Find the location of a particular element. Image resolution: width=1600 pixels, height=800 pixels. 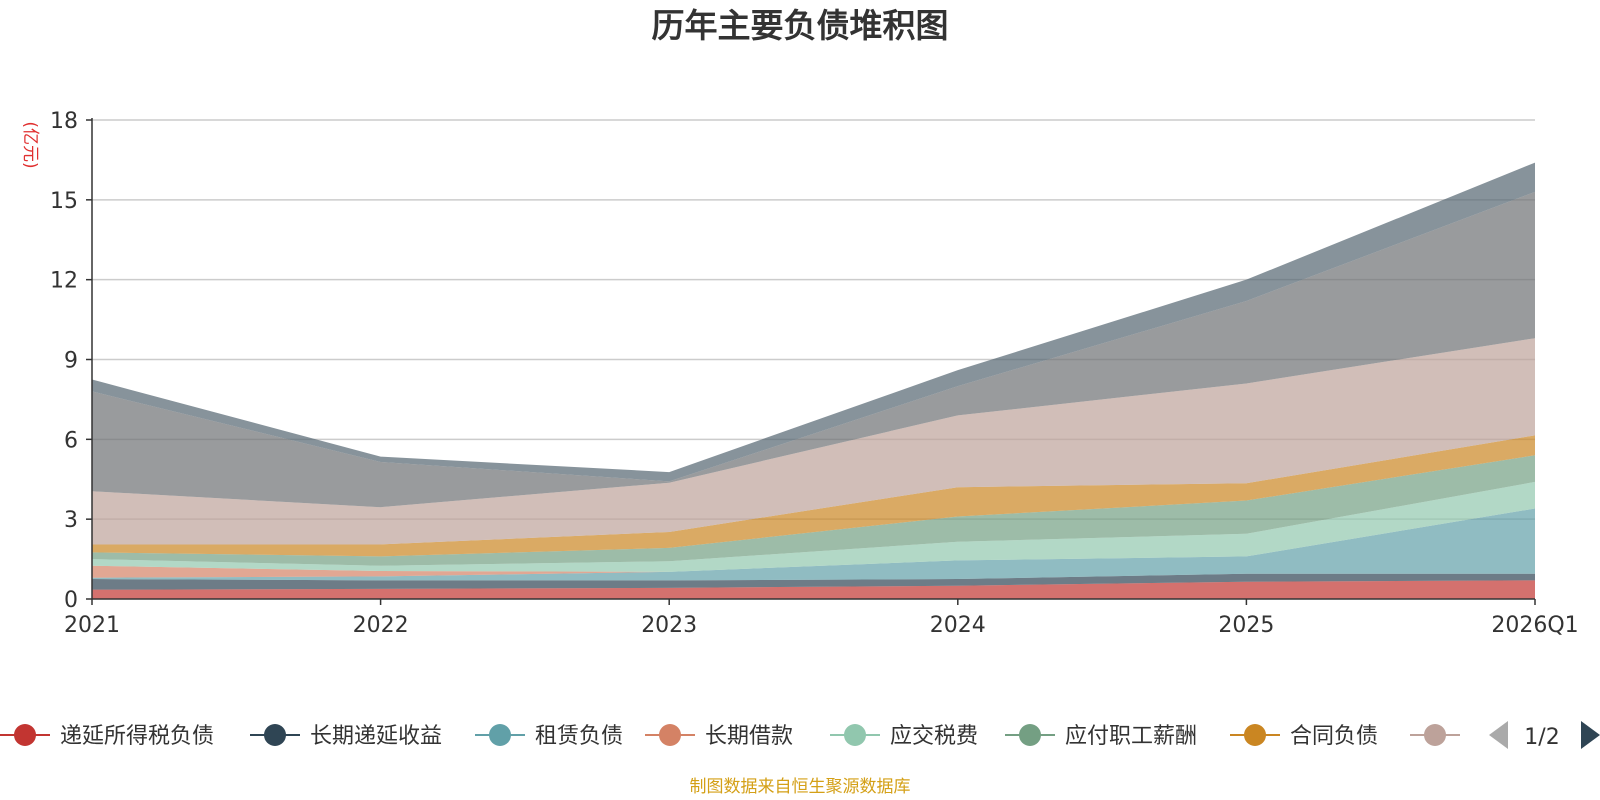

data-source-note: 制图数据来自恒生聚源数据库 is located at coordinates (800, 787).